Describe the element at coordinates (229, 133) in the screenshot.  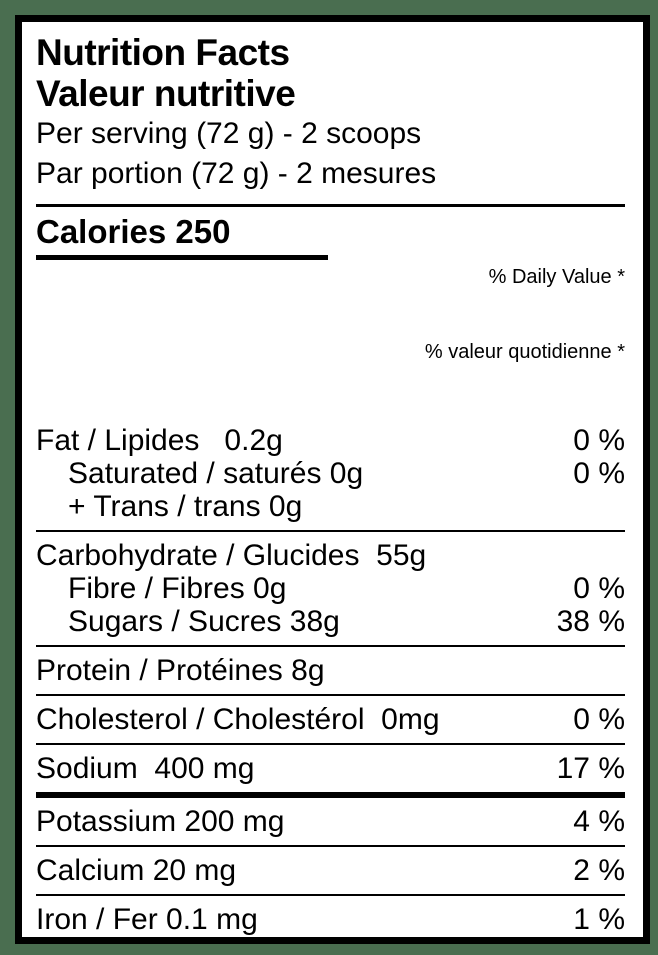
I see `serving-size-english: Per serving (72 g) - 2 scoops` at that location.